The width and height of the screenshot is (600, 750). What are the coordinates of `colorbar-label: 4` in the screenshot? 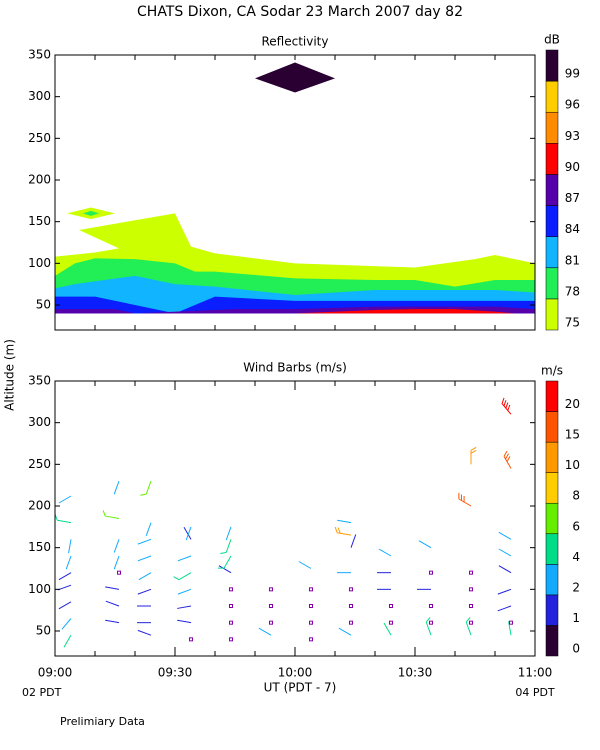 It's located at (576, 557).